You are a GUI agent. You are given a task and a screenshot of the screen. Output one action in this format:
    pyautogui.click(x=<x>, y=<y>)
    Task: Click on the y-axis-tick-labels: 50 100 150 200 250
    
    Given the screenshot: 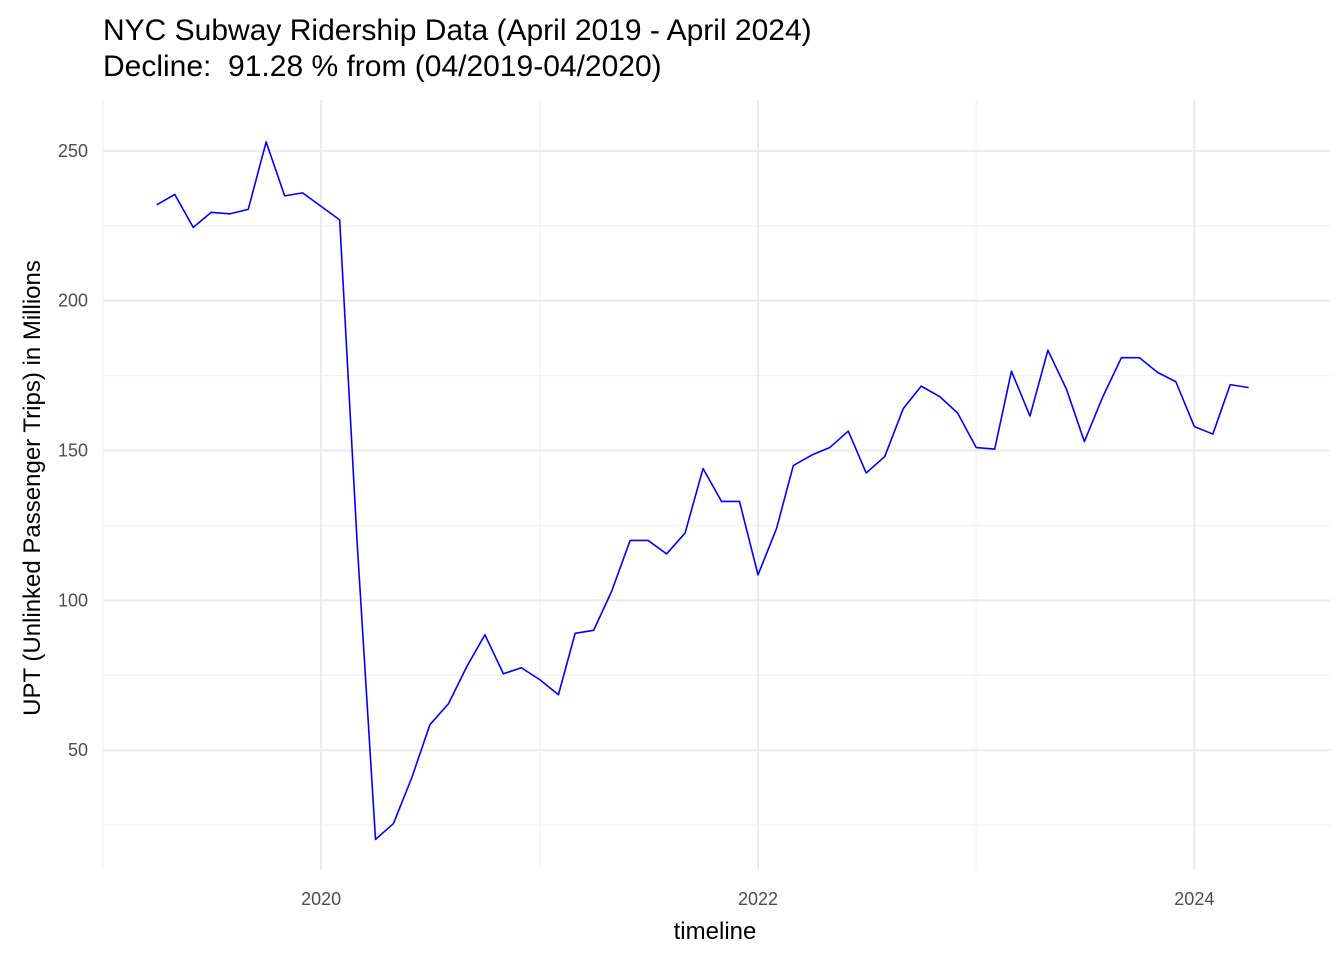 What is the action you would take?
    pyautogui.click(x=73, y=450)
    